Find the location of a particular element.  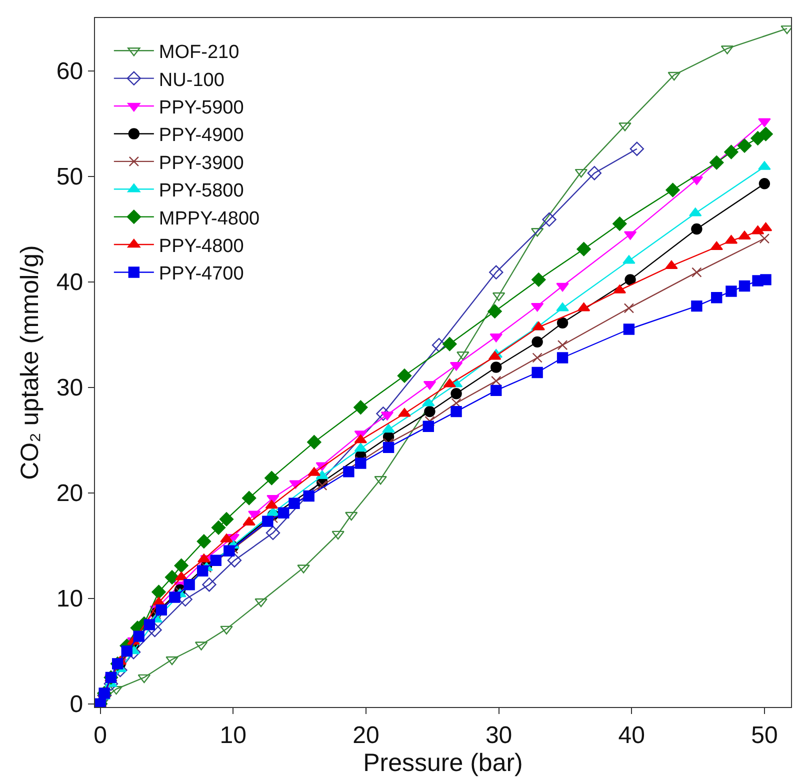

legend-label: PPY-3900 is located at coordinates (201, 163).